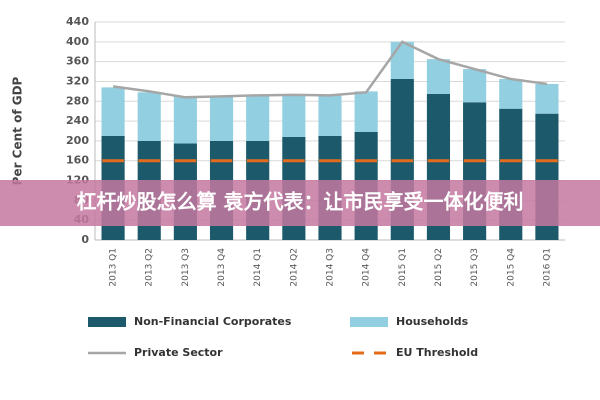 The height and width of the screenshot is (400, 600). I want to click on y-tick-label: 400, so click(77, 41).